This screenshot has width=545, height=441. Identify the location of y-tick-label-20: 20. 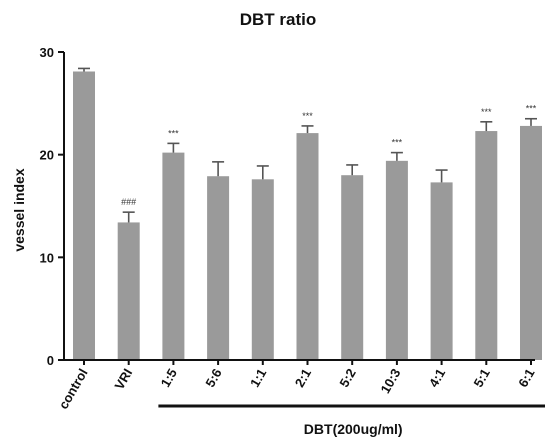
(47, 155).